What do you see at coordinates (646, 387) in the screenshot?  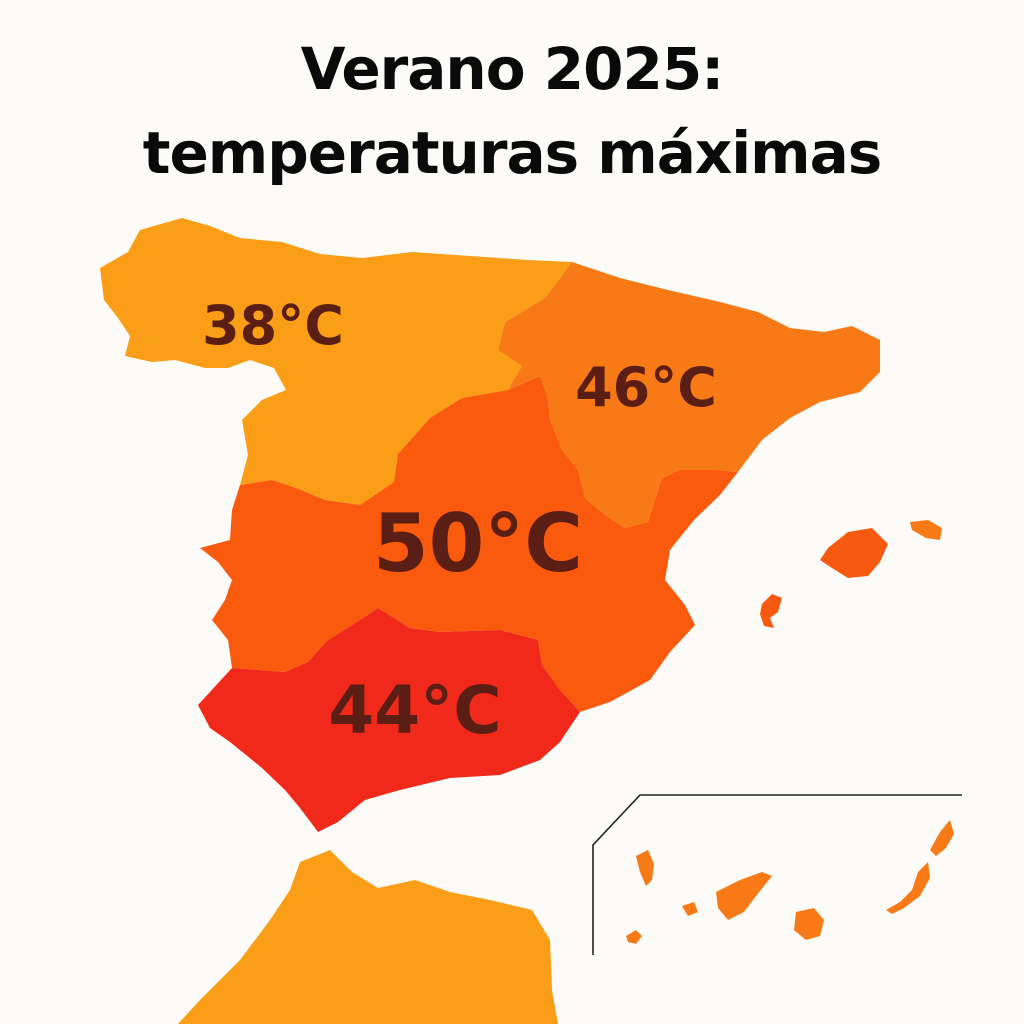 I see `region-northeast-temperature: 46°C` at bounding box center [646, 387].